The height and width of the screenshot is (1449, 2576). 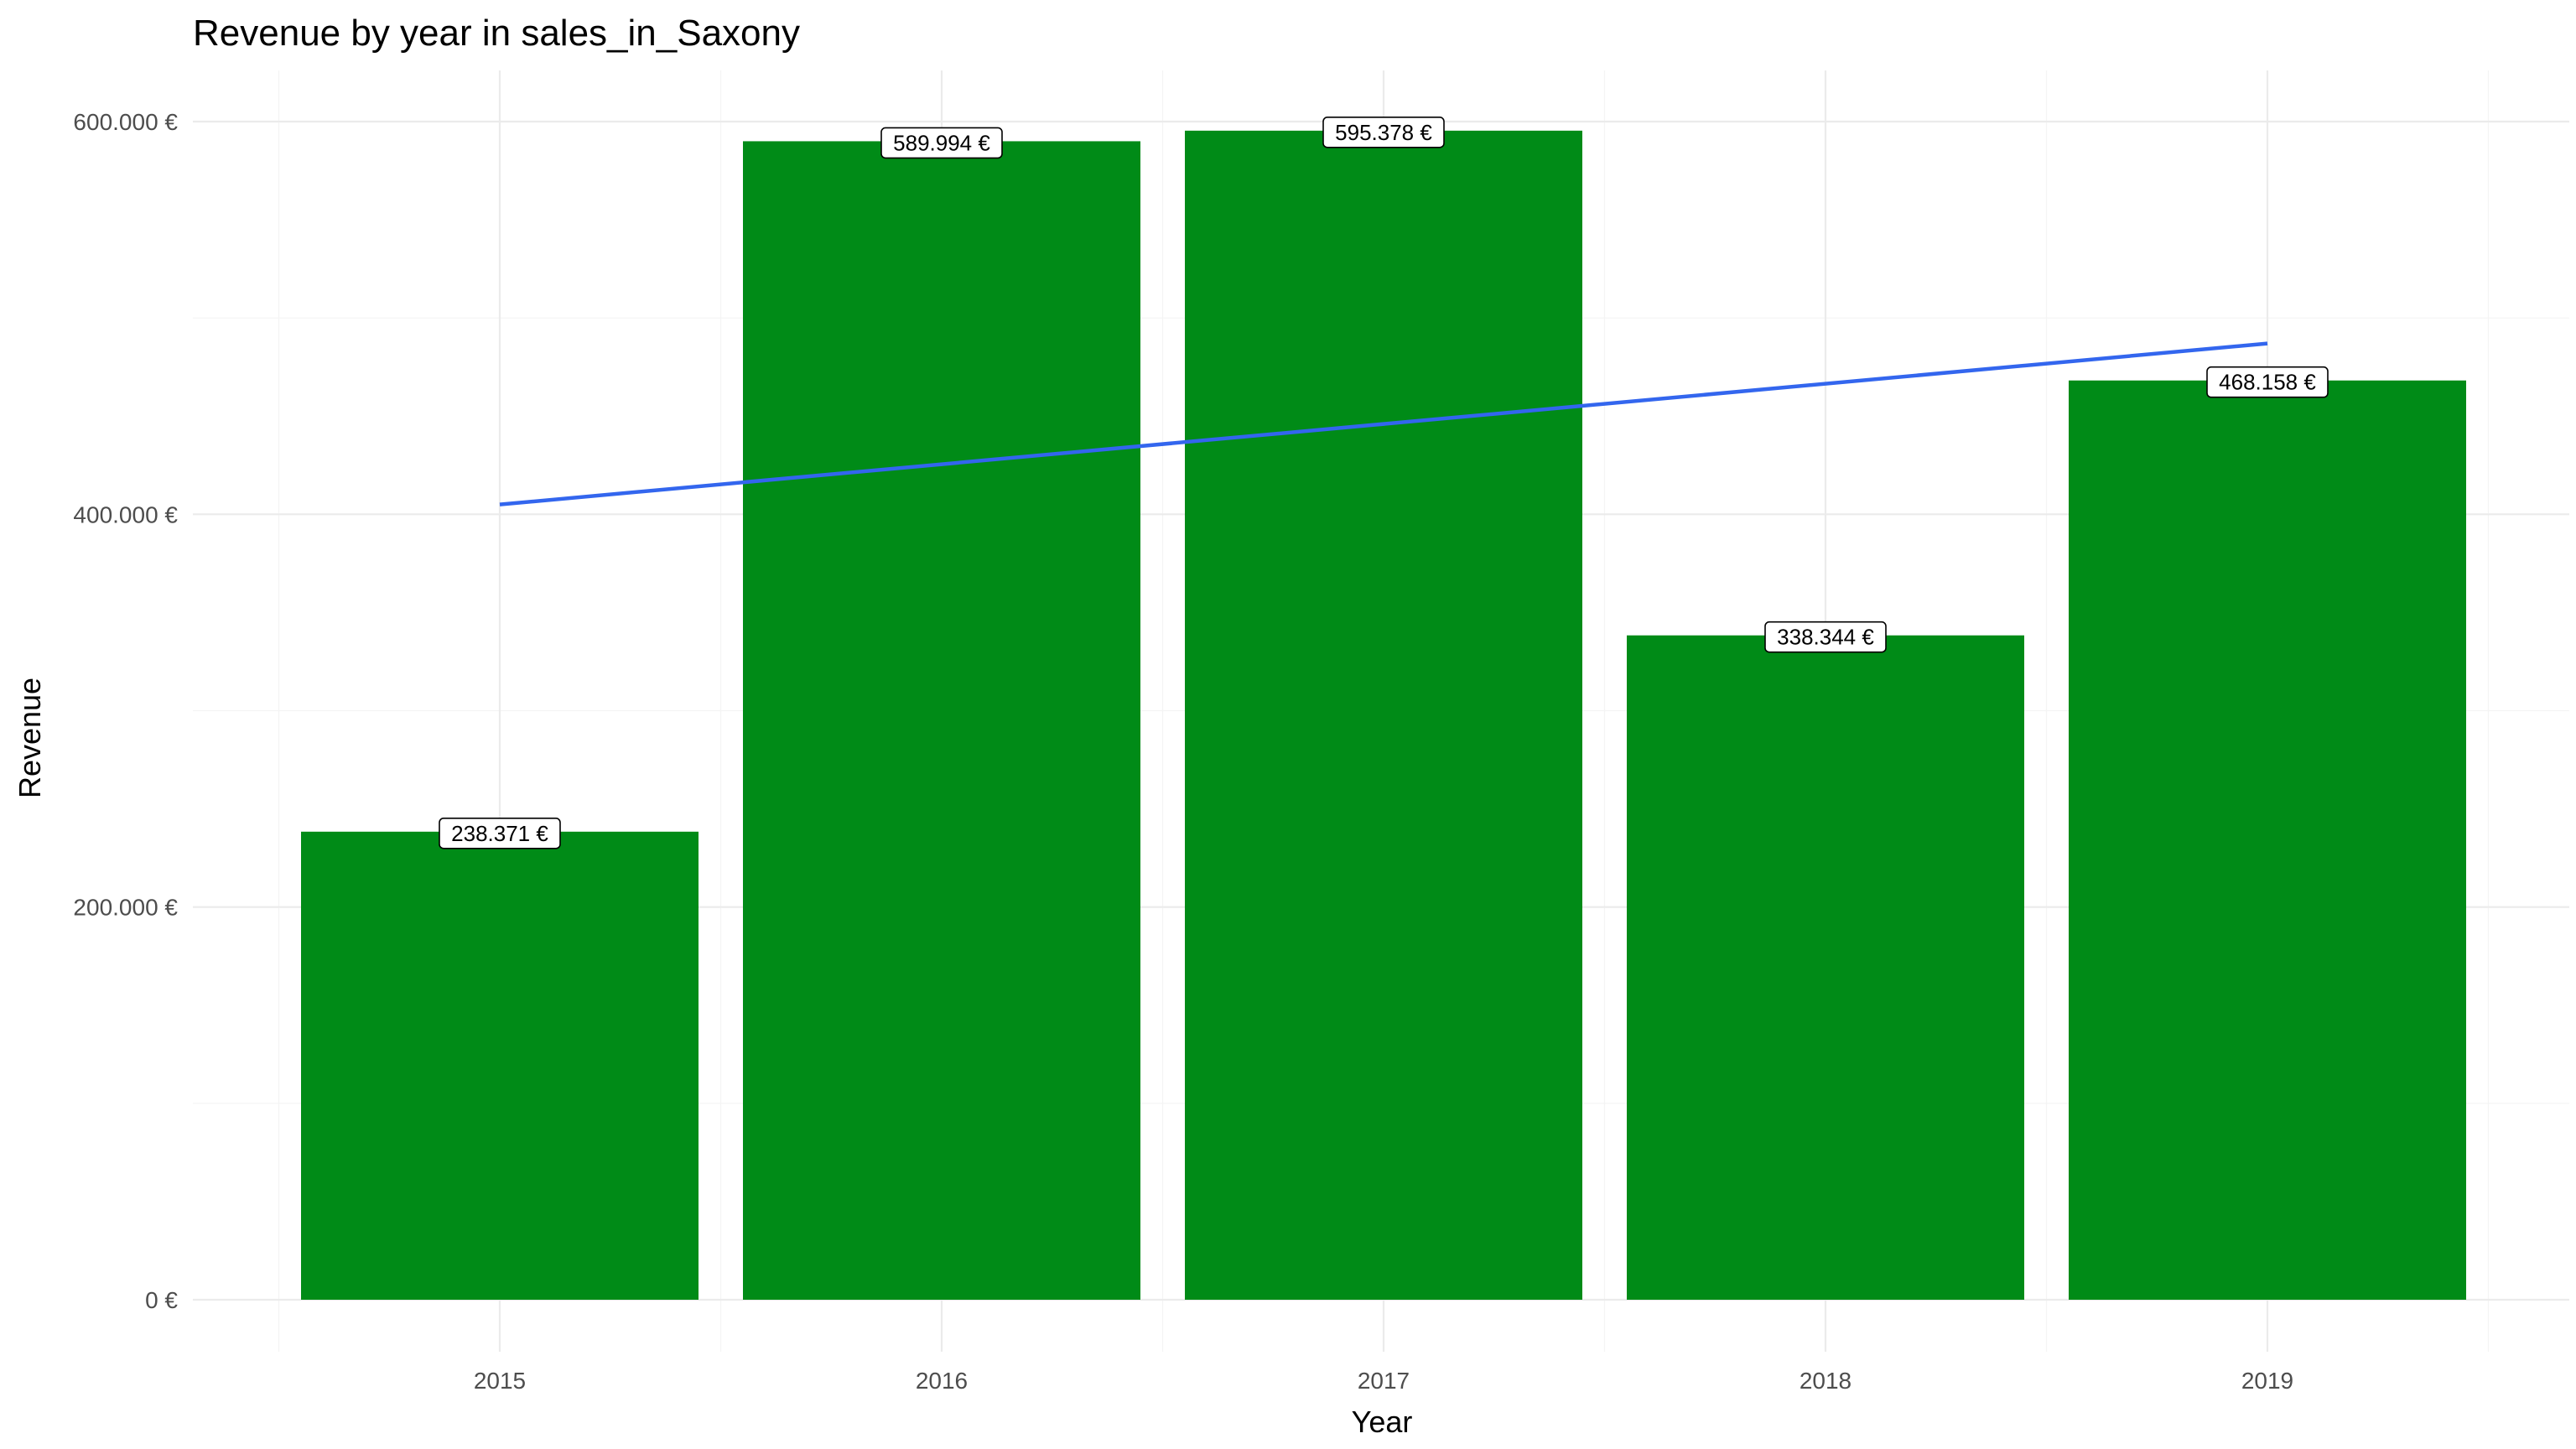 I want to click on y-axis-ticks: 0 € 200.000 € 400.000 € 600.000 €, so click(x=125, y=711).